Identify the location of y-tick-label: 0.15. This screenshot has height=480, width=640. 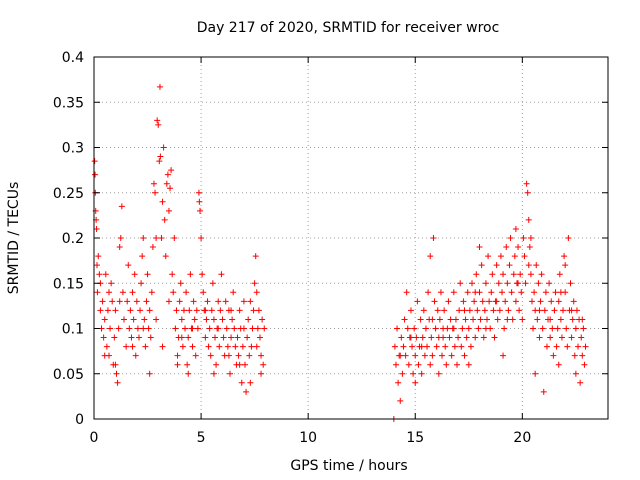
(68, 284).